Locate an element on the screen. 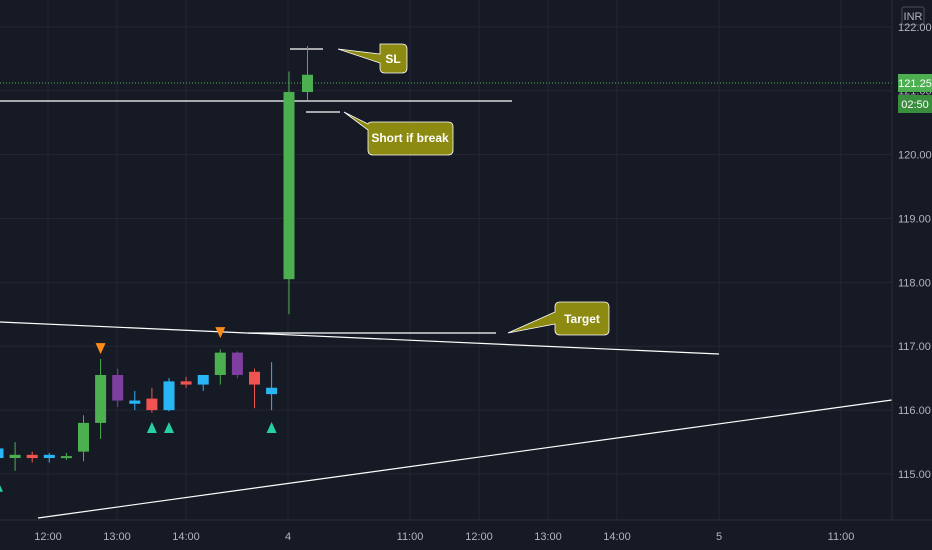  sl-callout: SL is located at coordinates (372, 58).